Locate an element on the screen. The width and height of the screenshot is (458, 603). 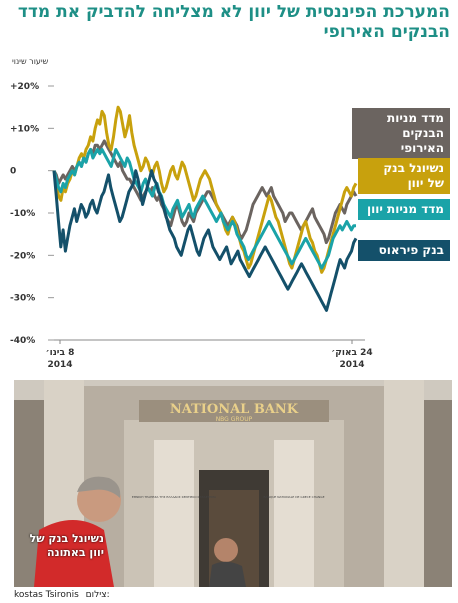
y-tick-label: +20% is located at coordinates (24, 87).